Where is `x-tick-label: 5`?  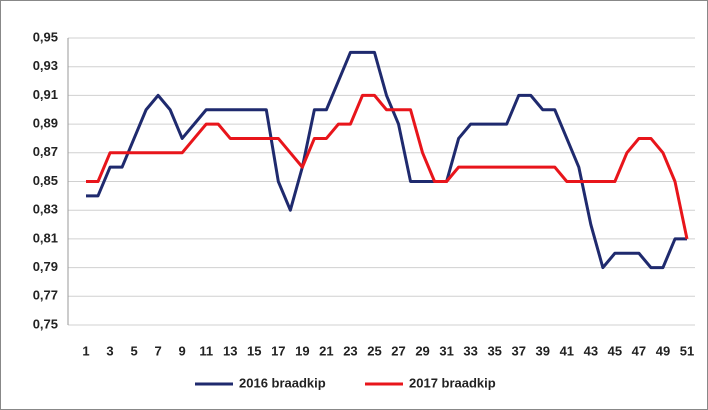
x-tick-label: 5 is located at coordinates (133, 350).